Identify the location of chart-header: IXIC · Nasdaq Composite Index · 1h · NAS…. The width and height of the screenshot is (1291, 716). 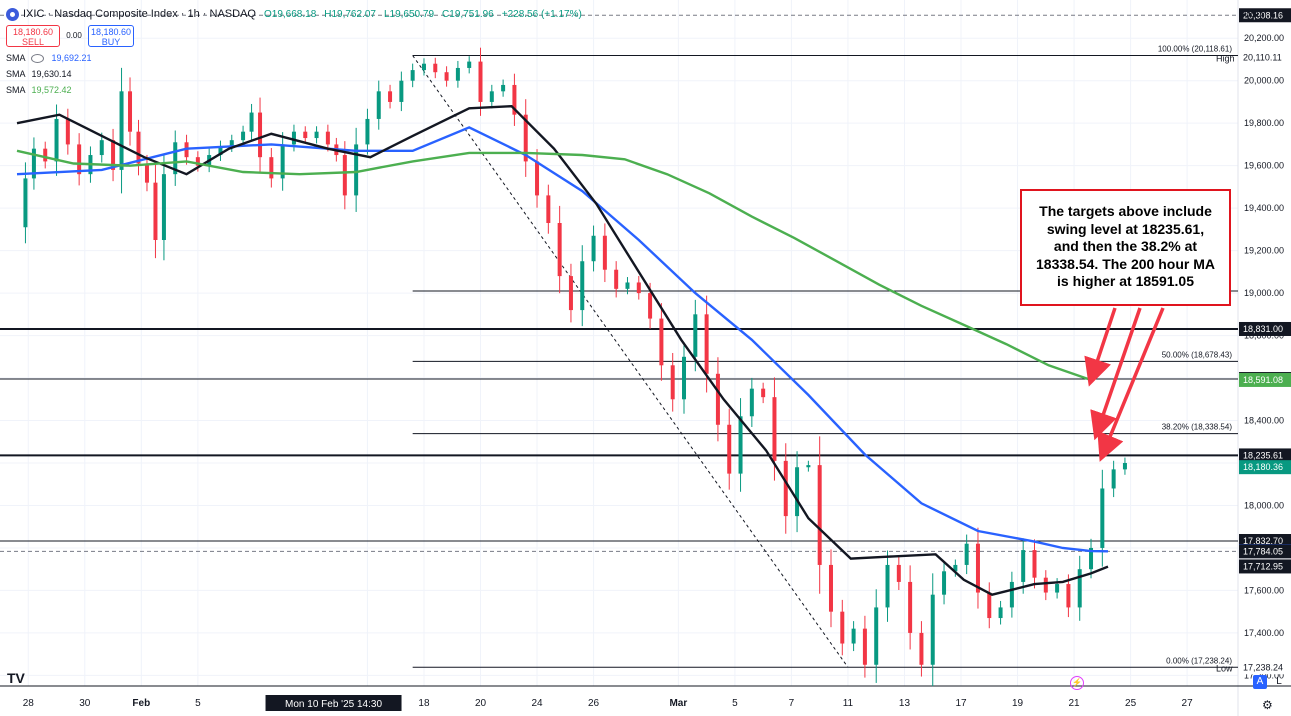
(294, 14).